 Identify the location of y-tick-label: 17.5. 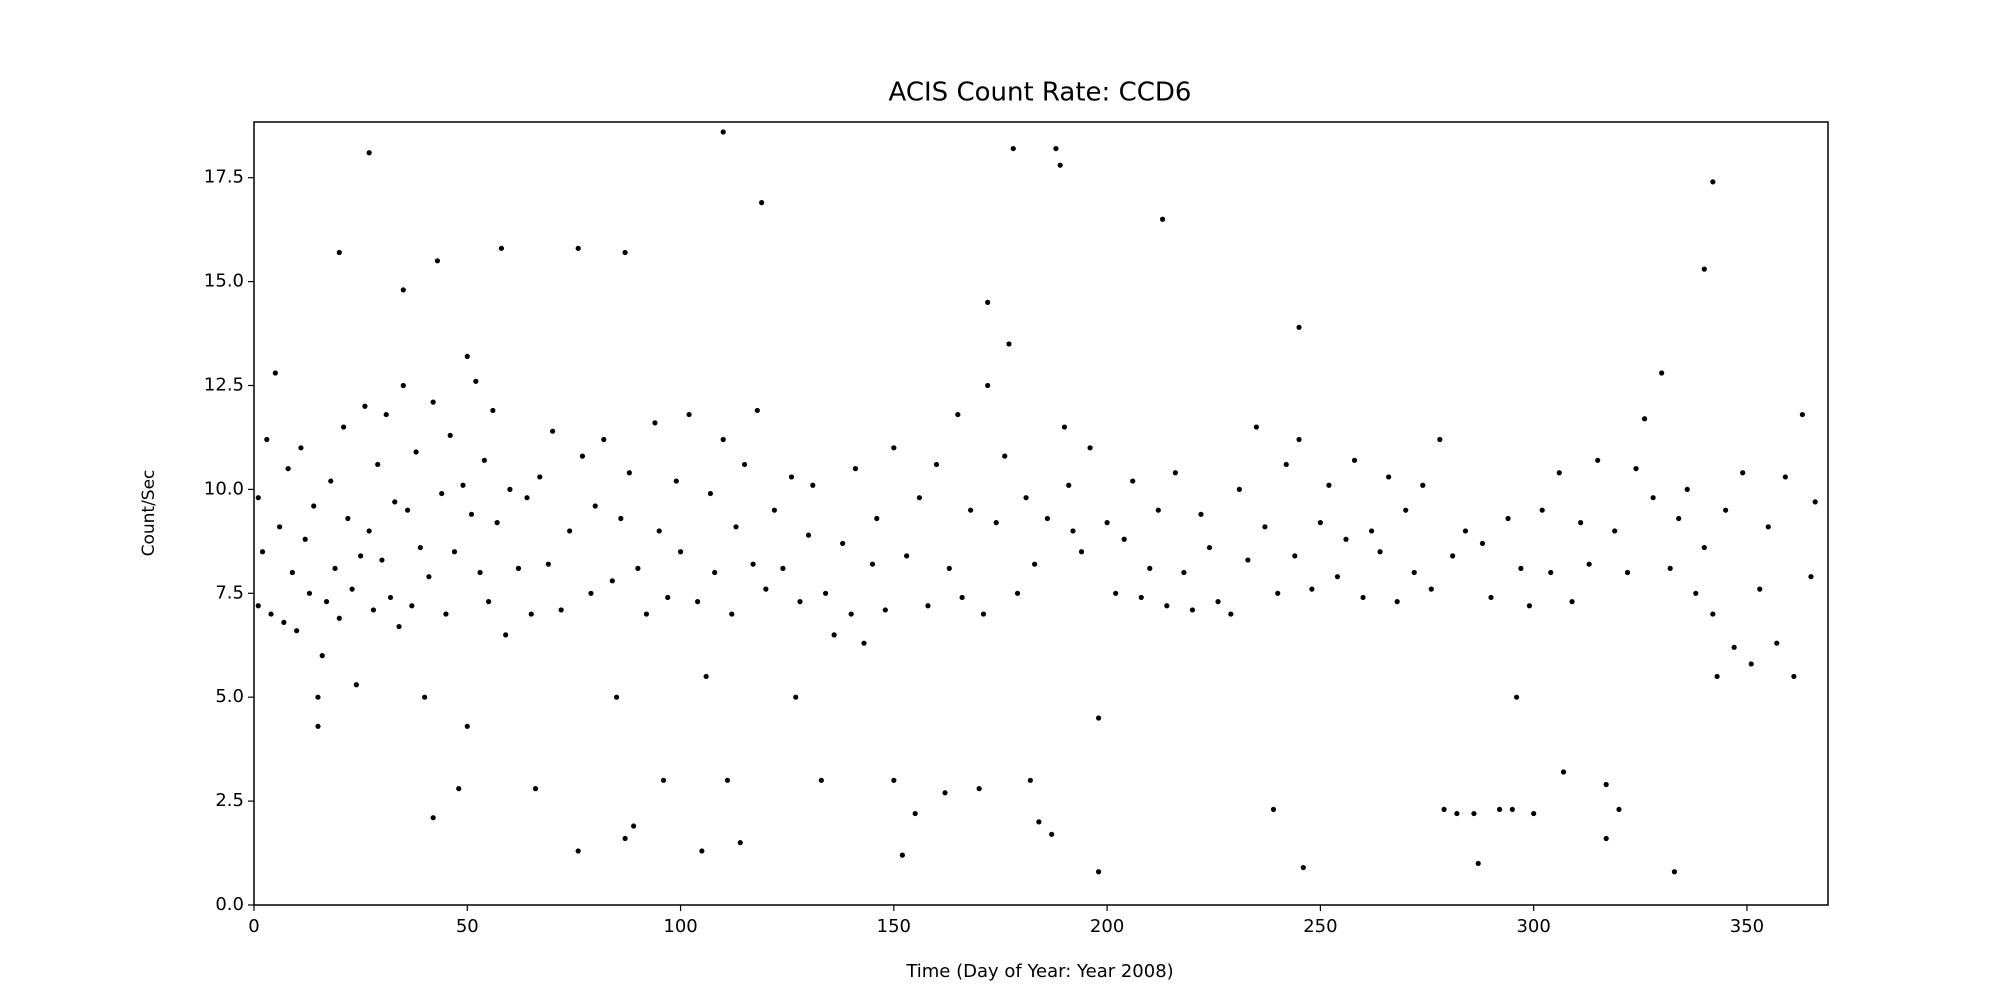
(224, 177).